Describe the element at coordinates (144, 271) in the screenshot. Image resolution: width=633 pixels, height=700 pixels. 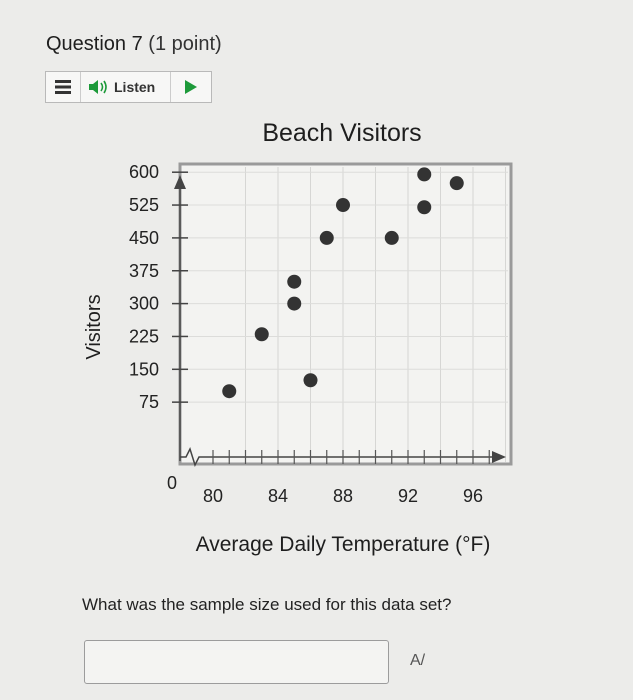
I see `y-tick-label: 375` at that location.